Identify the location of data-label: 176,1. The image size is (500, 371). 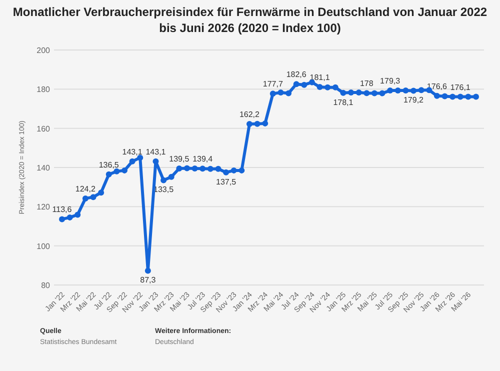
(460, 87).